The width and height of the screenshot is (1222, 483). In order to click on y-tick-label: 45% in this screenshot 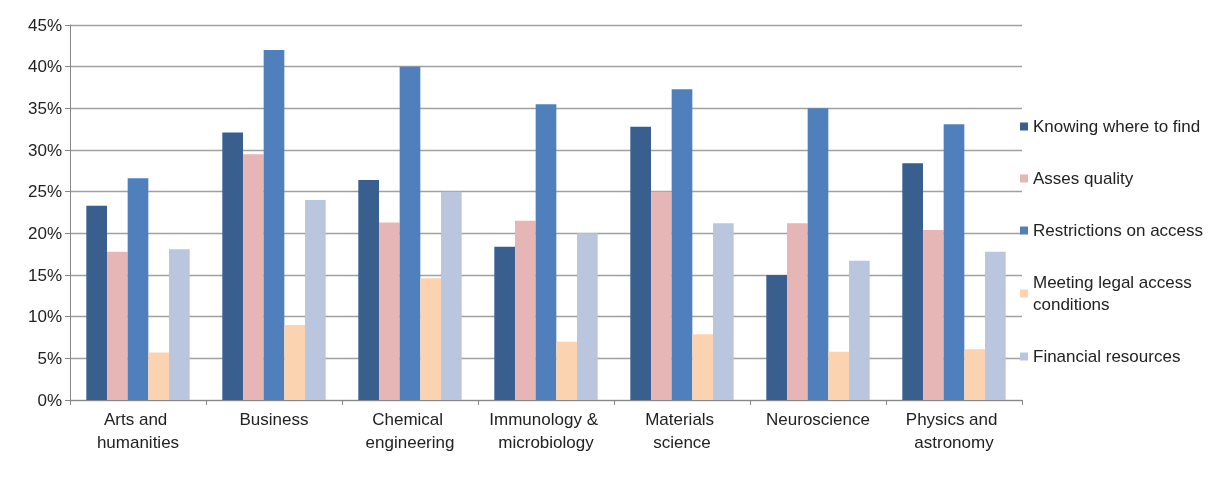, I will do `click(44, 25)`.